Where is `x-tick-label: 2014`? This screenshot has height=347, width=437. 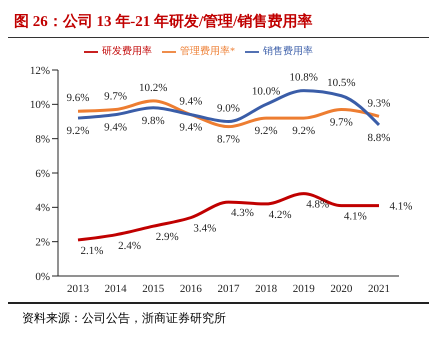 x-tick-label: 2014 is located at coordinates (116, 288).